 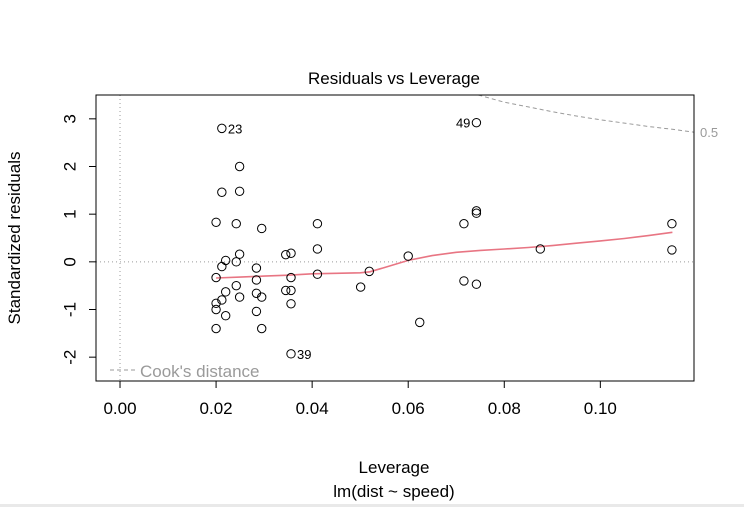 What do you see at coordinates (504, 408) in the screenshot?
I see `x-tick-label: 0.08` at bounding box center [504, 408].